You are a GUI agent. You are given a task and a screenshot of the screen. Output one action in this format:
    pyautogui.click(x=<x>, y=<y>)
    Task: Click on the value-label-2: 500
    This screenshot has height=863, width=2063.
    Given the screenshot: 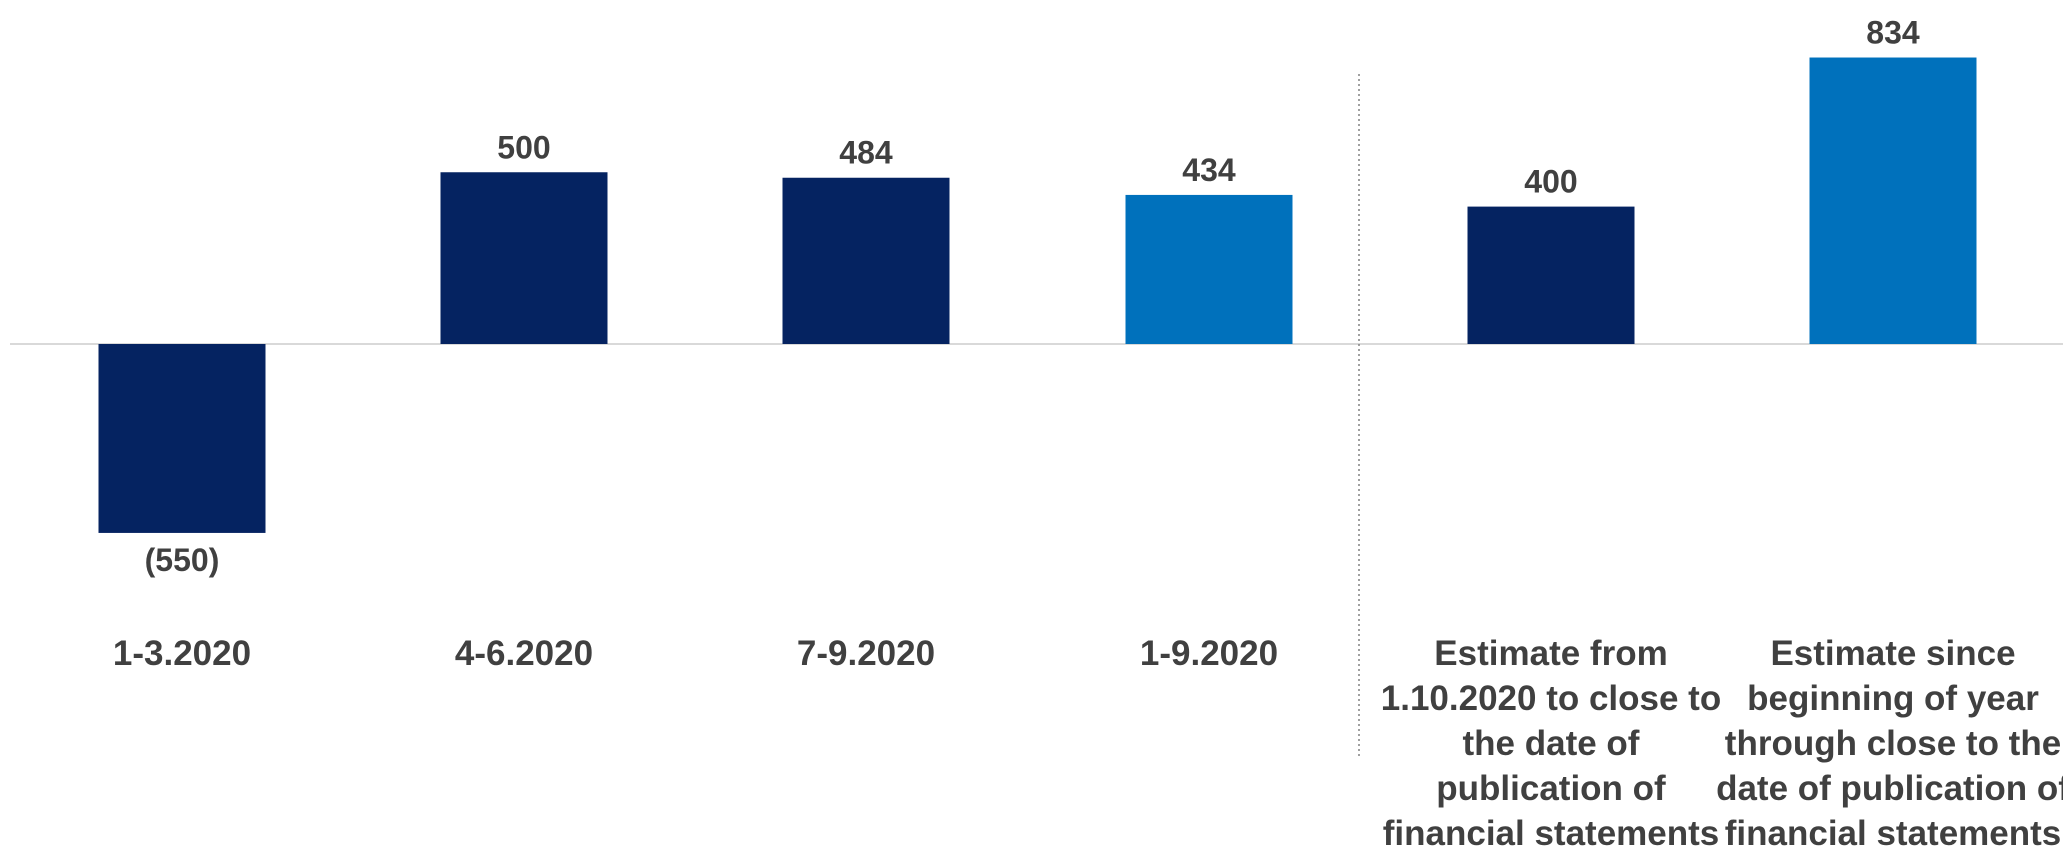 What is the action you would take?
    pyautogui.click(x=523, y=147)
    